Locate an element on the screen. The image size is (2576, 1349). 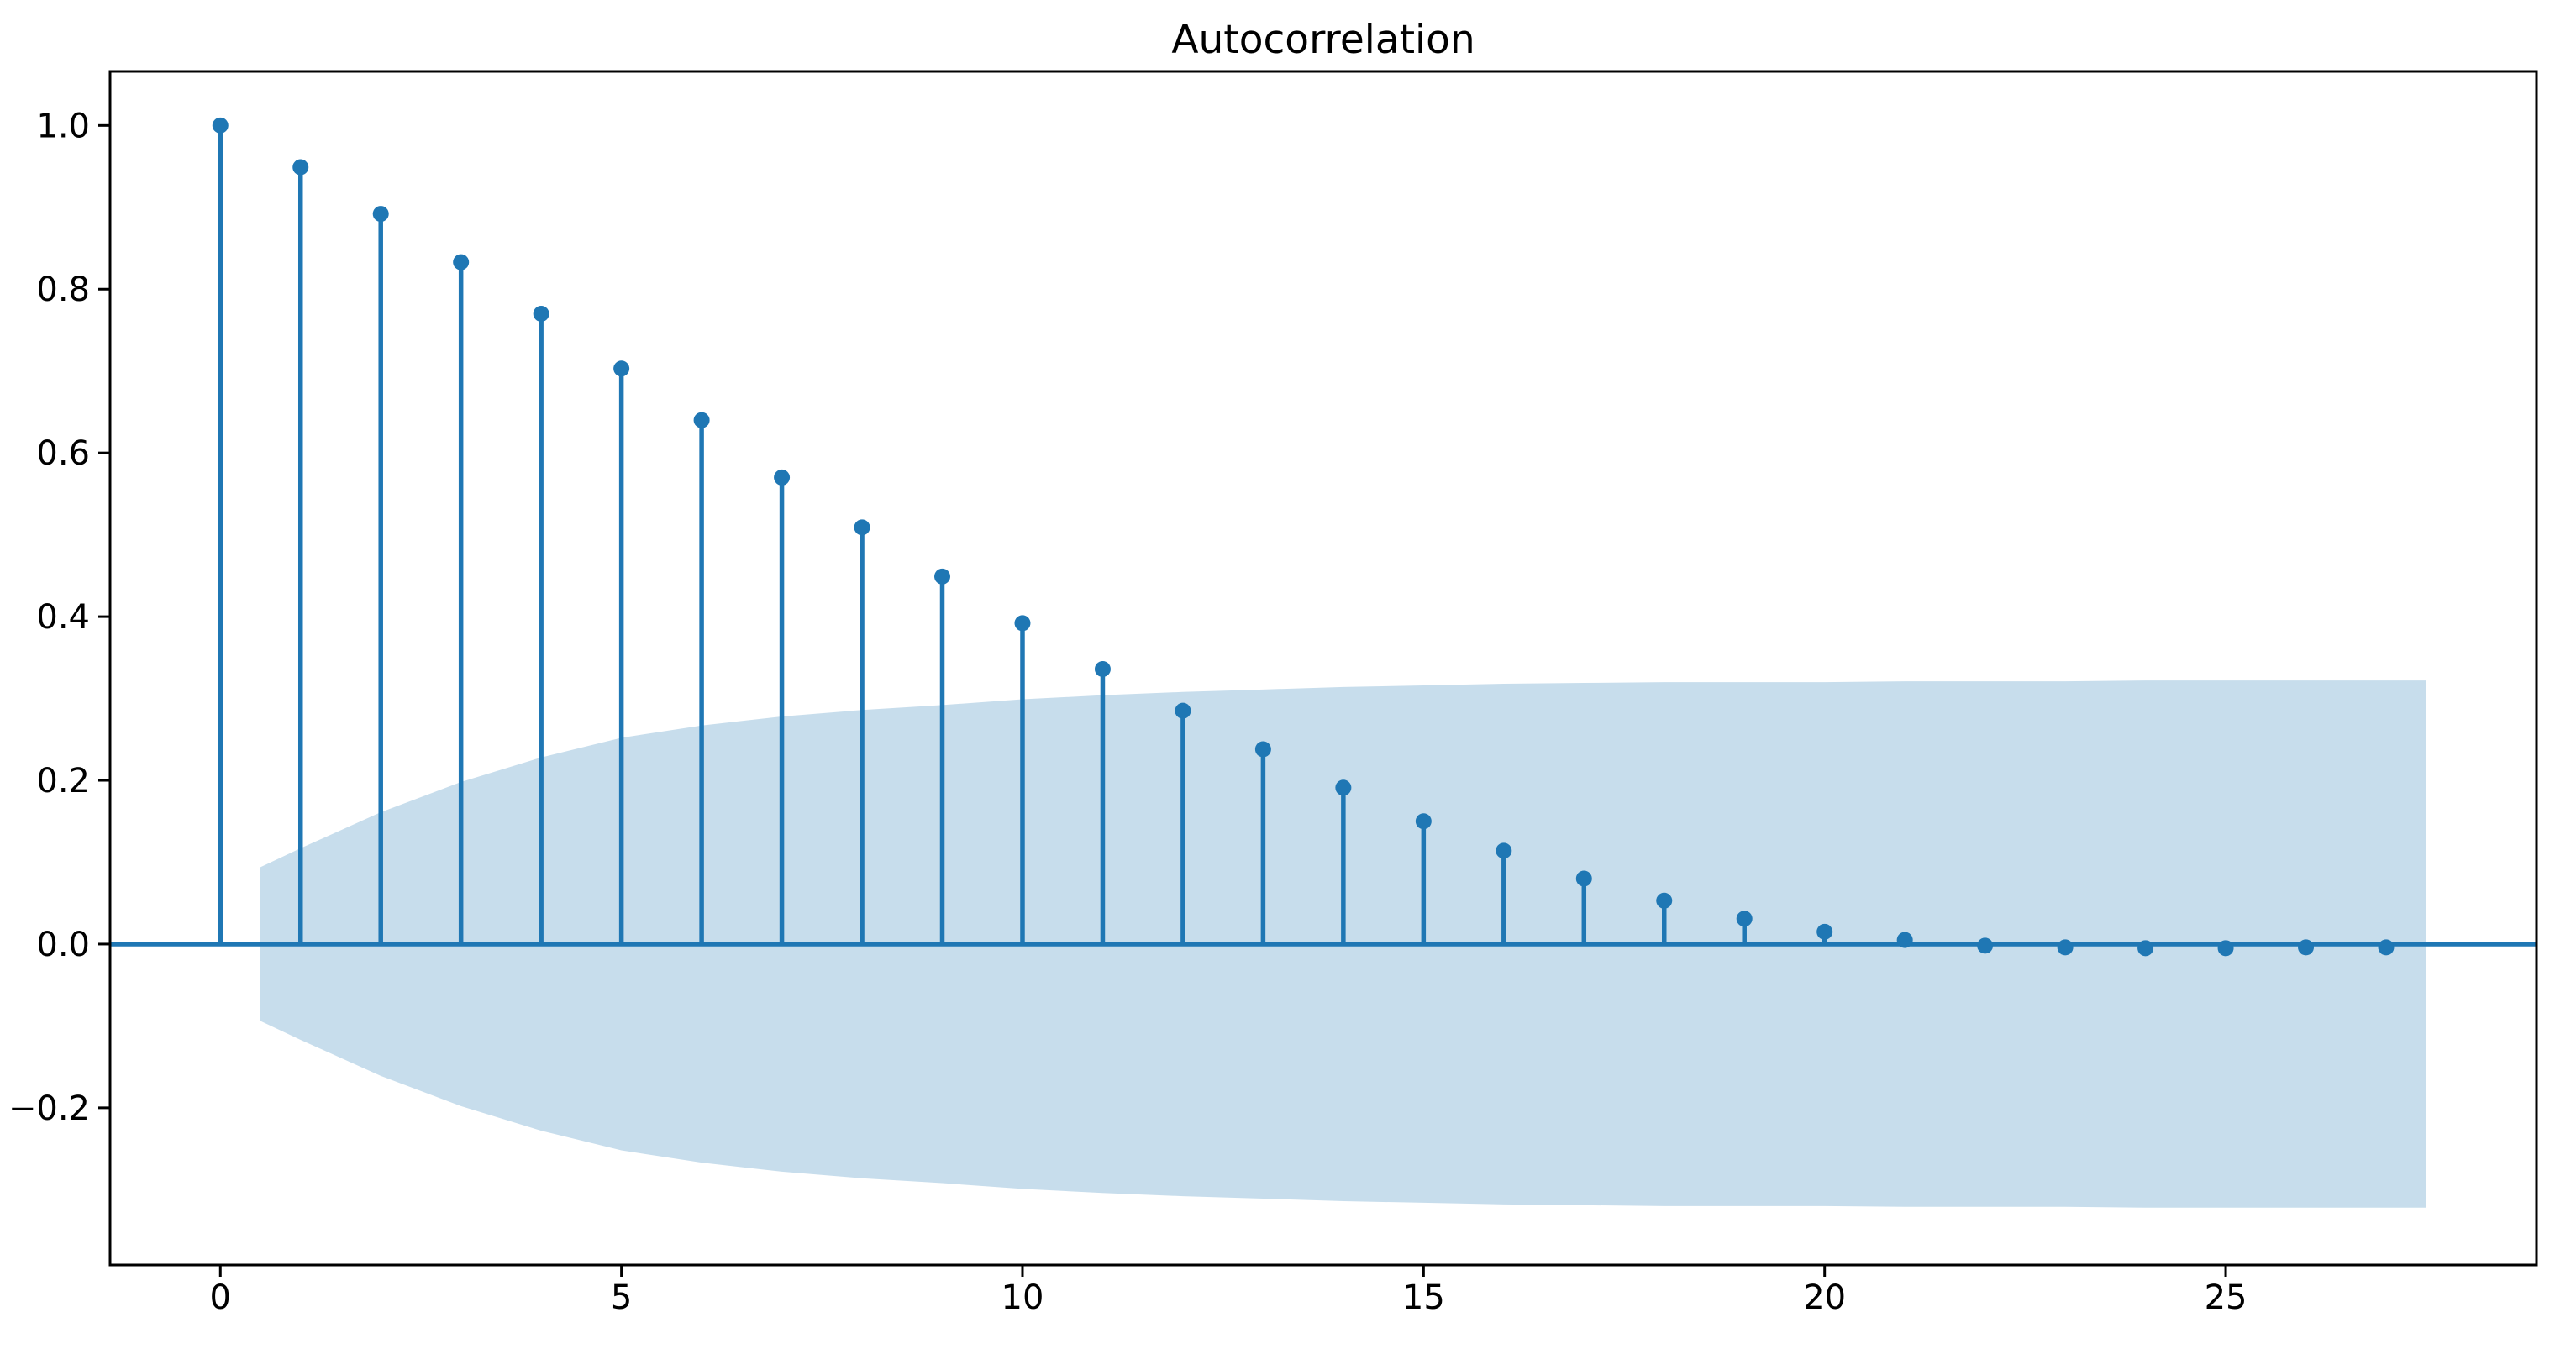
y-tick-label: 0.0 is located at coordinates (63, 945).